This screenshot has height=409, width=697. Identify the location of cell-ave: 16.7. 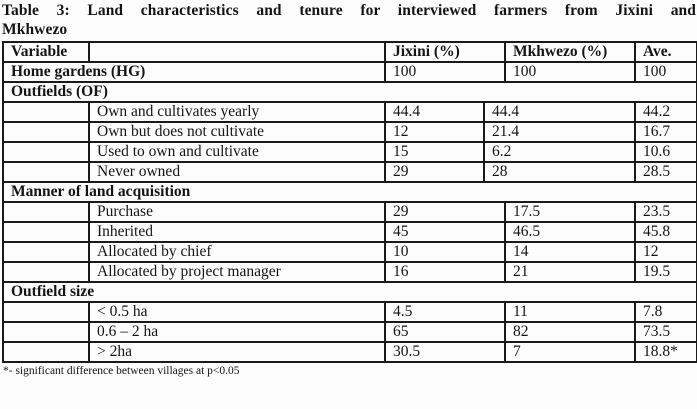
(665, 132).